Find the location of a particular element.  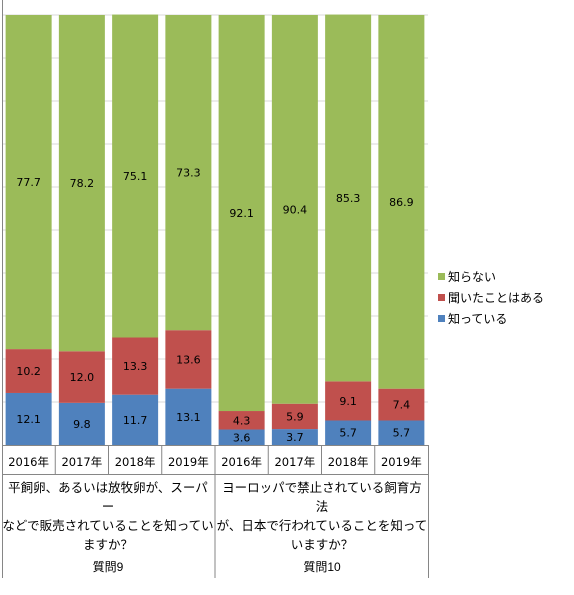

data-label: 7.4 is located at coordinates (402, 405).